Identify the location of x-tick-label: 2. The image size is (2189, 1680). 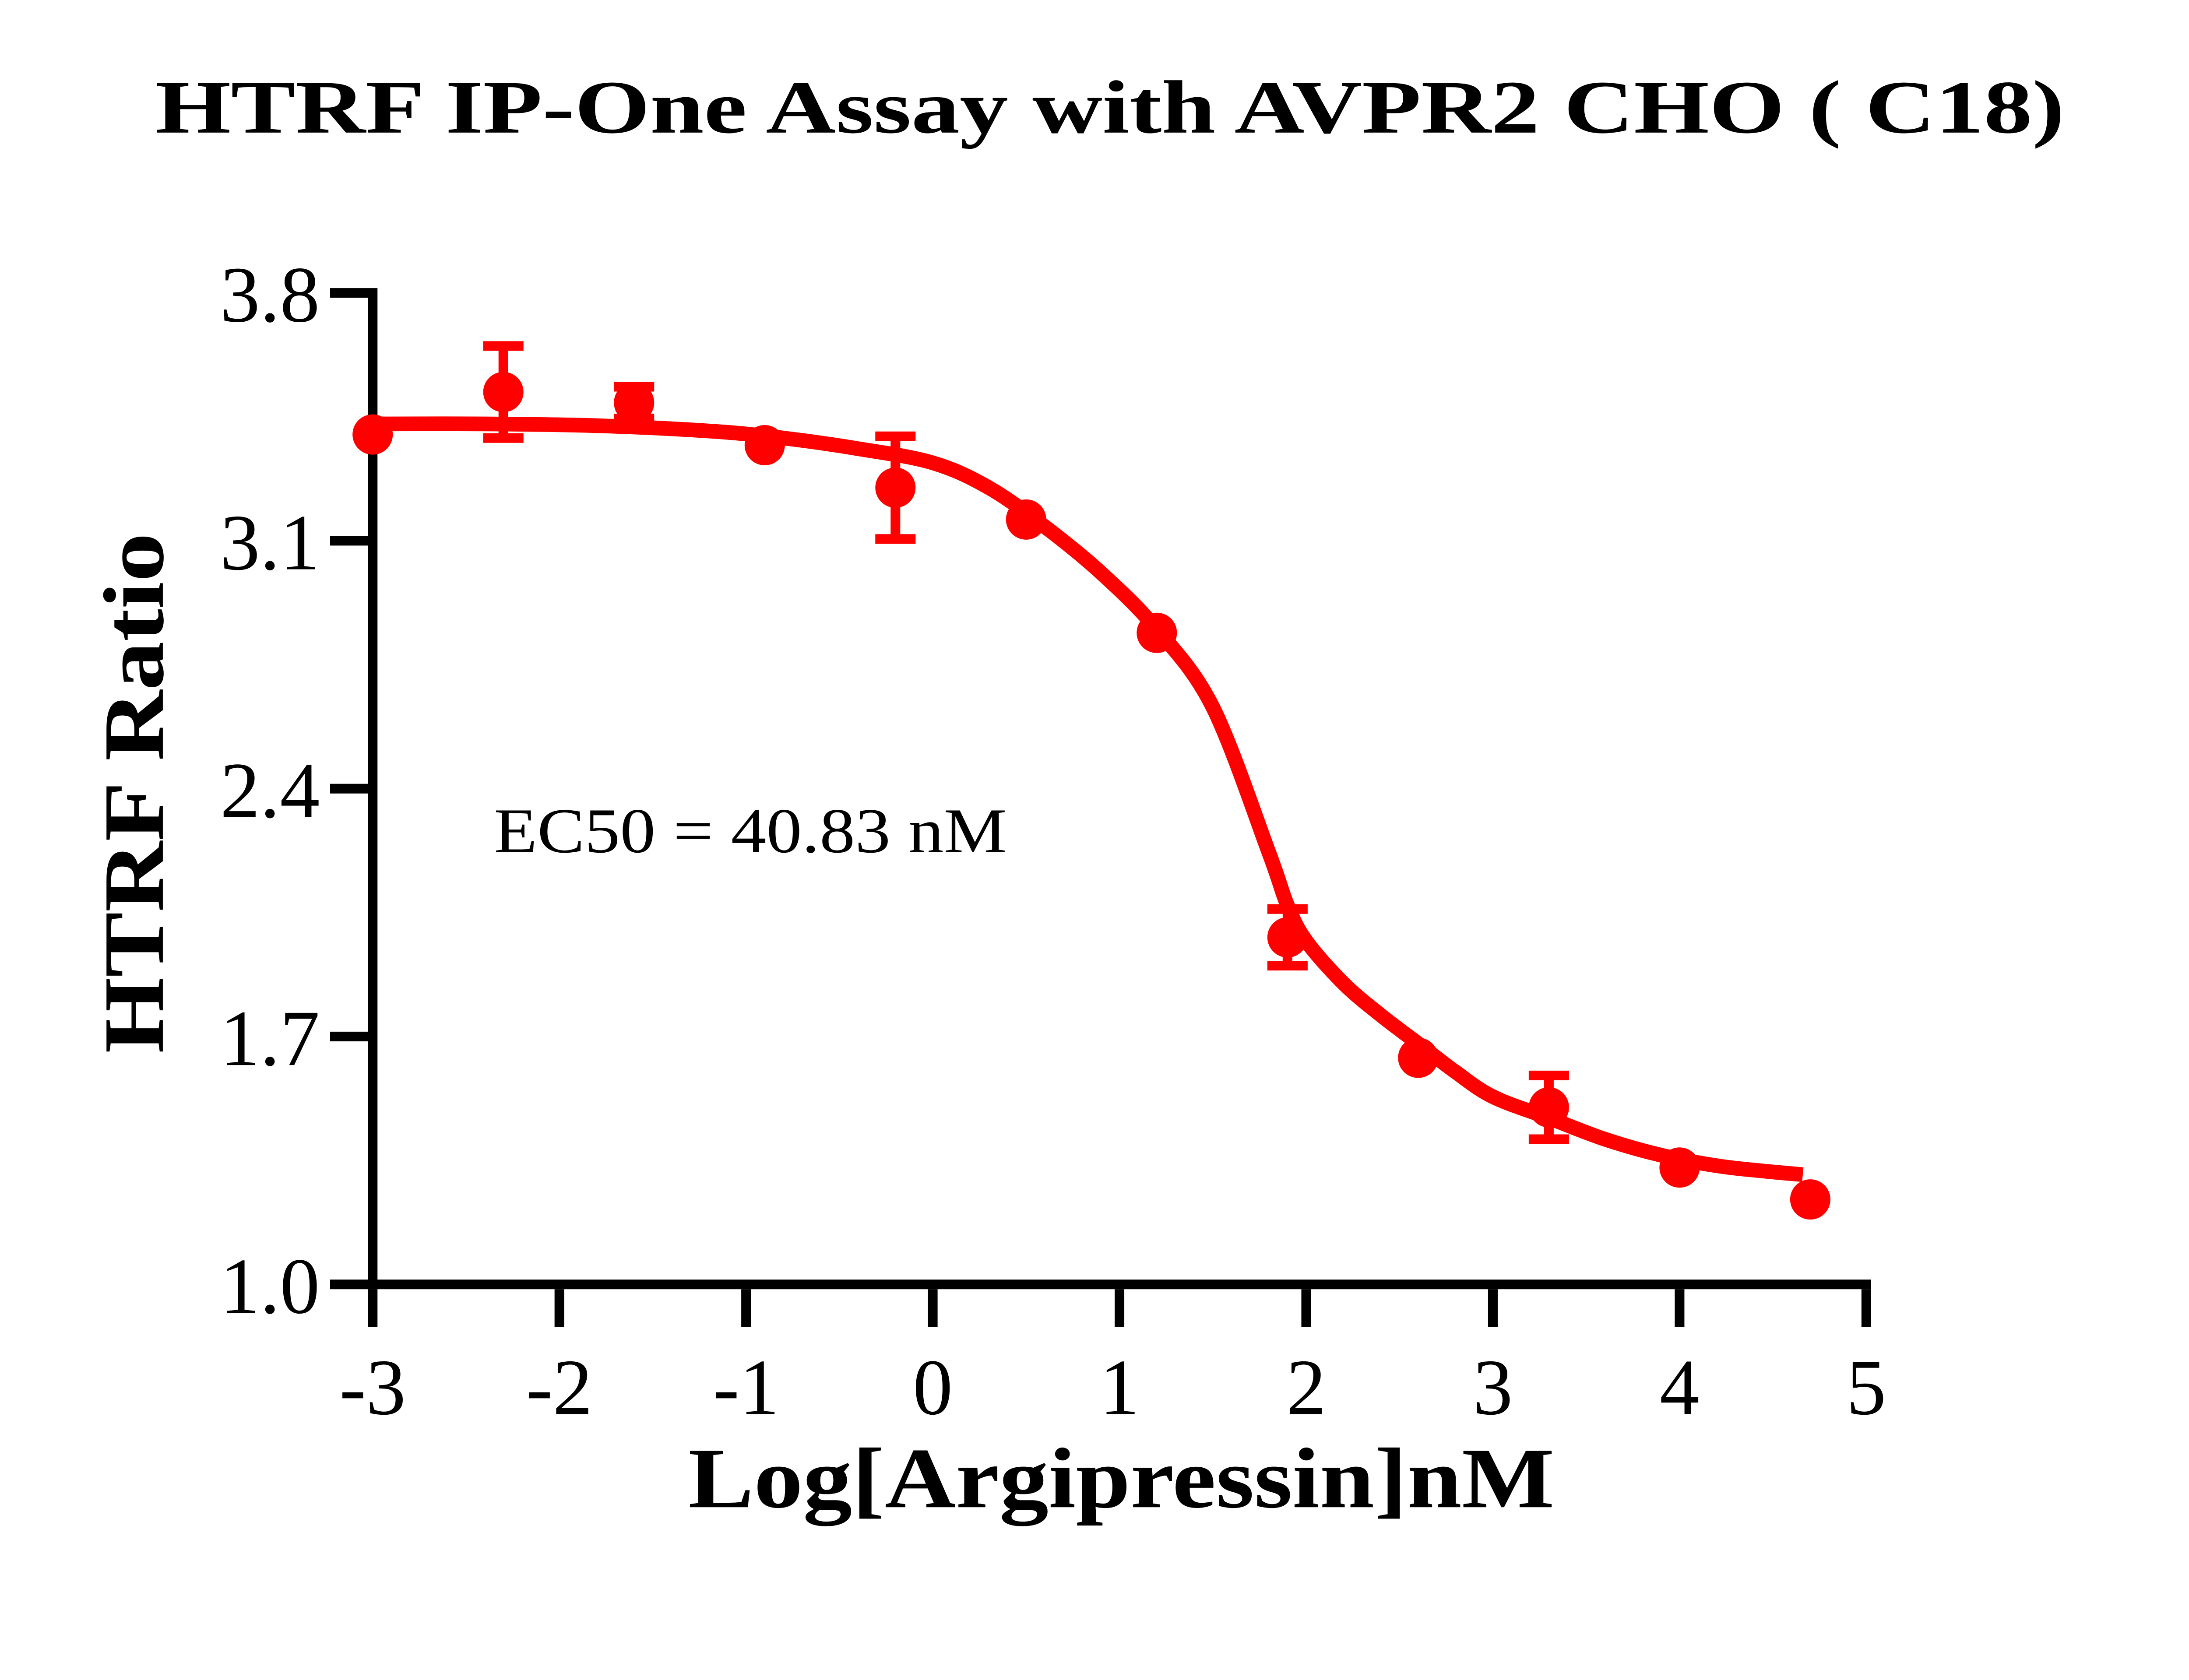
(1306, 1387).